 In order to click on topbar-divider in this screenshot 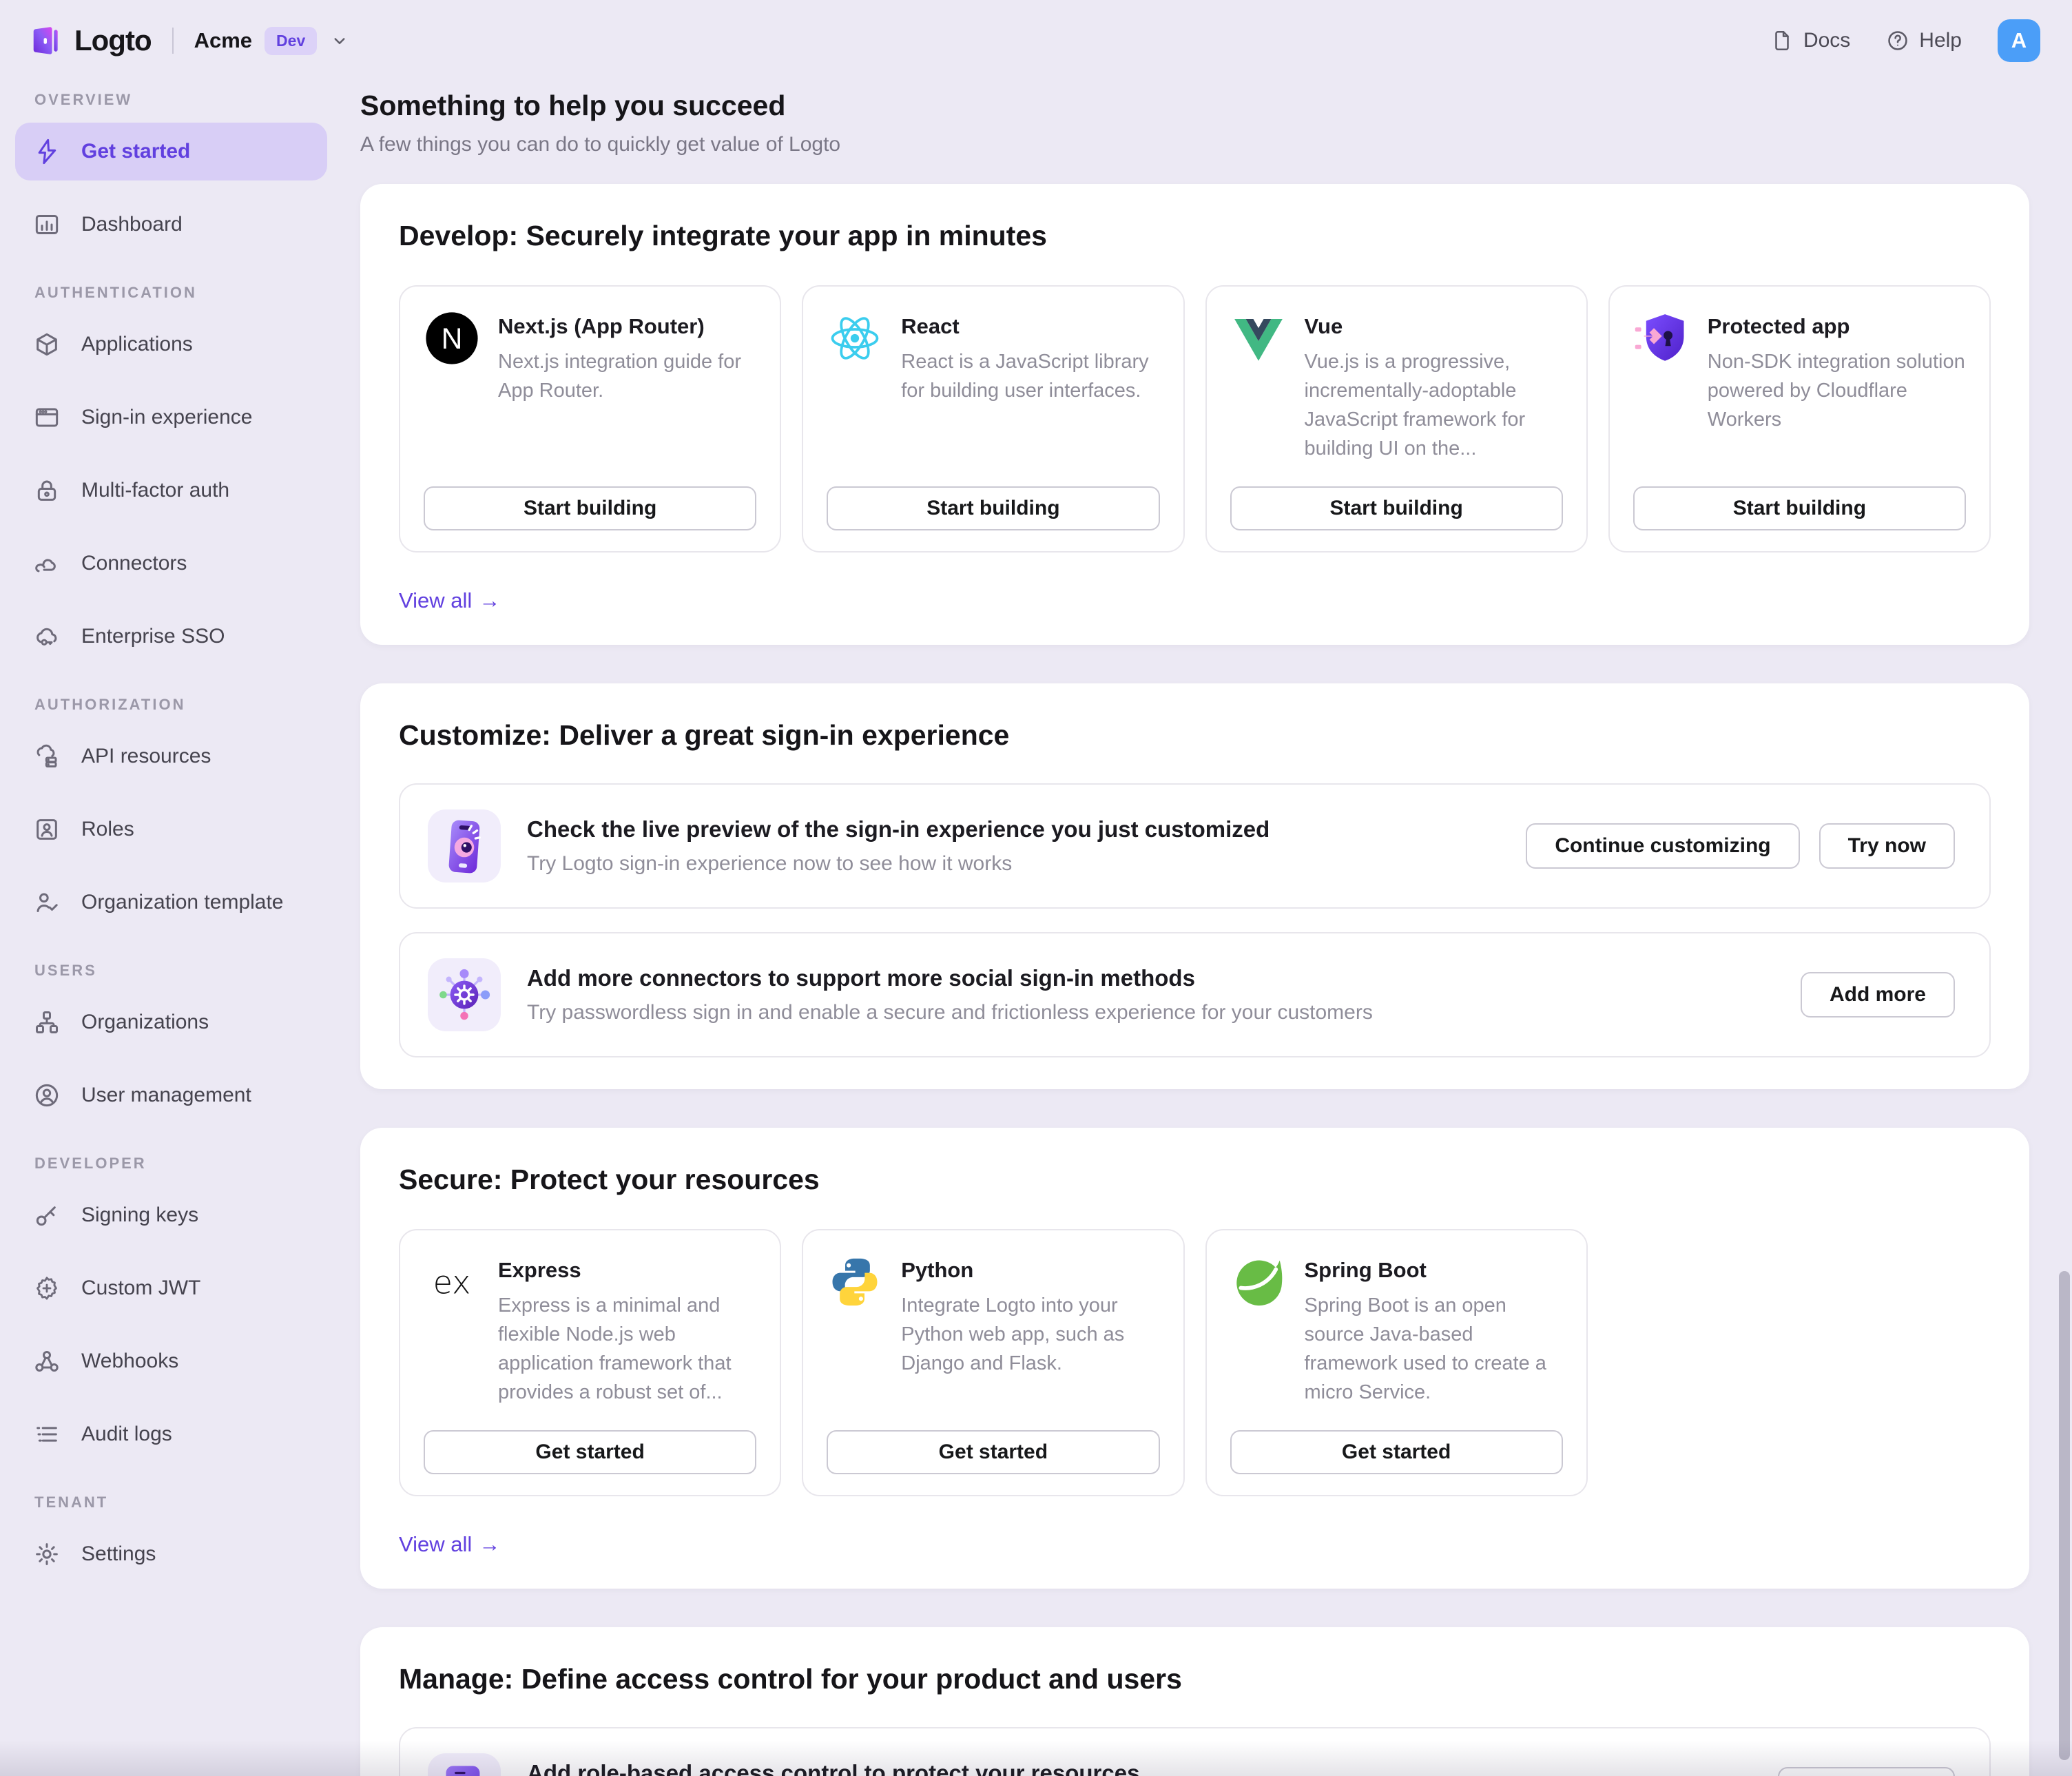, I will do `click(173, 41)`.